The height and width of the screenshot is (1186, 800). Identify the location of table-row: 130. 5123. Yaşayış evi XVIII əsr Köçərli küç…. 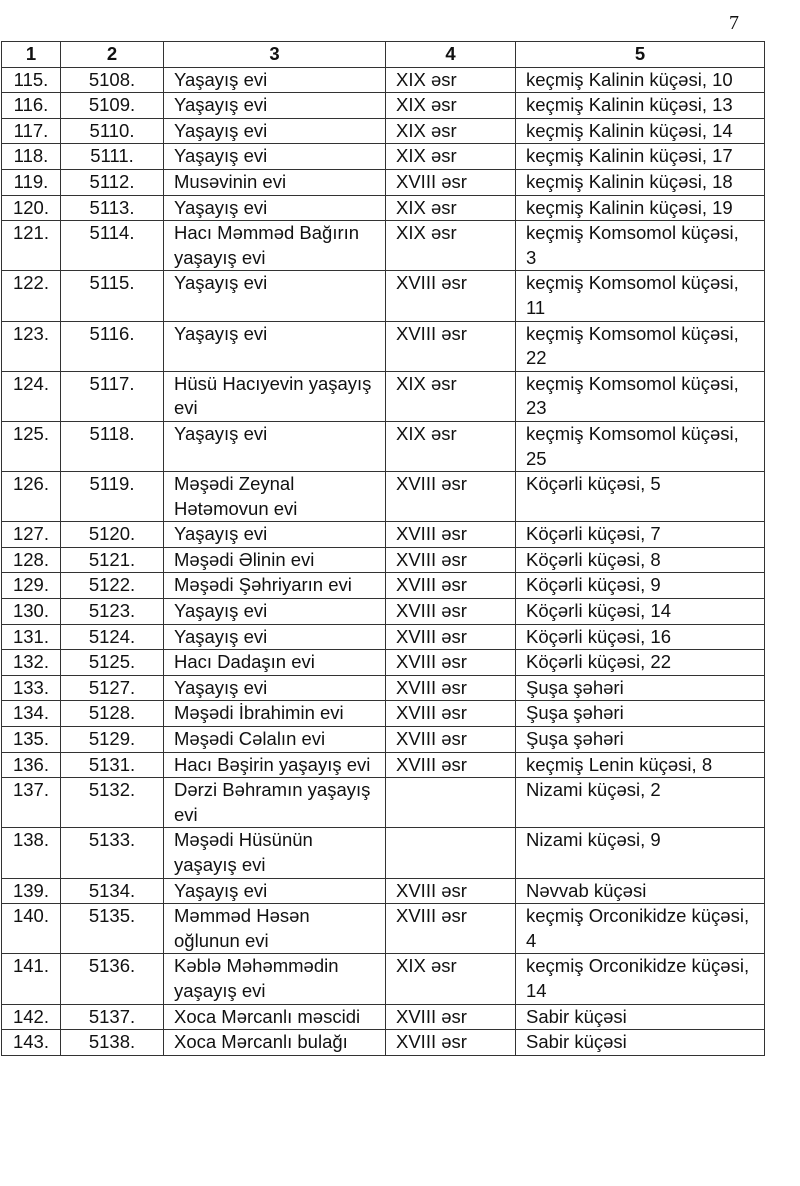
(383, 611).